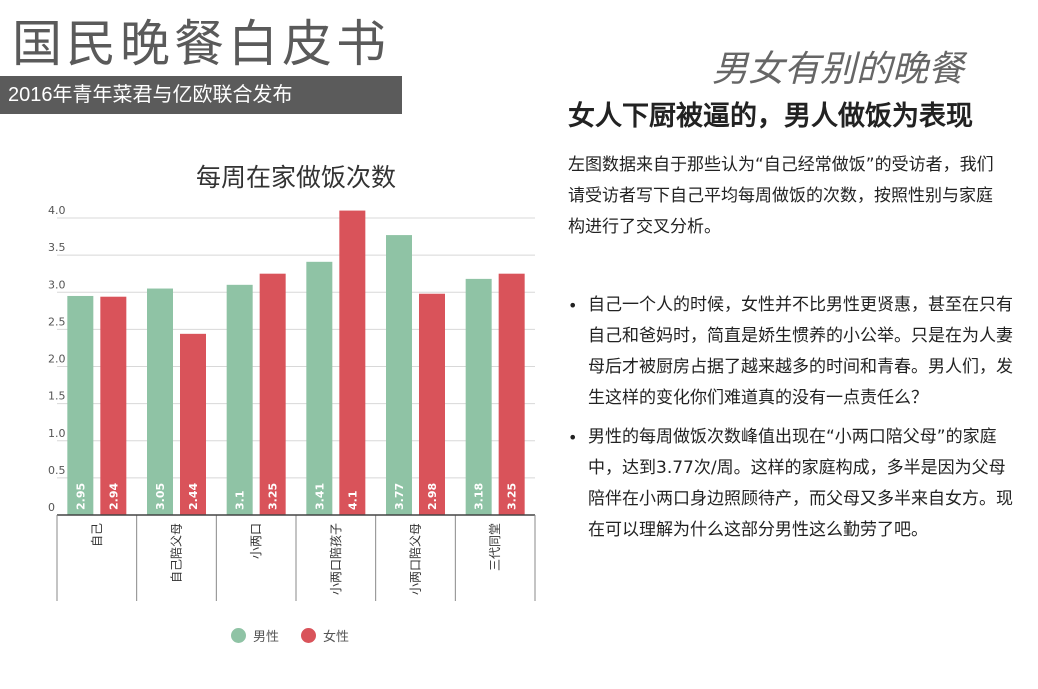 The width and height of the screenshot is (1038, 689). I want to click on x-tick-label: 自己, so click(97, 535).